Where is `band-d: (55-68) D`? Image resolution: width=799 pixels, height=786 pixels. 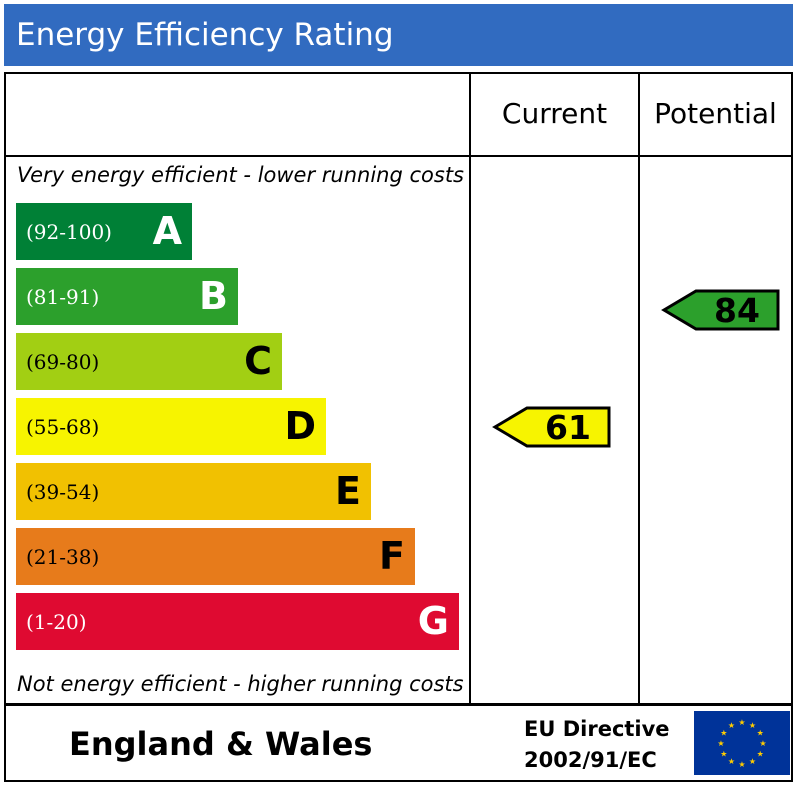
band-d: (55-68) D is located at coordinates (171, 426).